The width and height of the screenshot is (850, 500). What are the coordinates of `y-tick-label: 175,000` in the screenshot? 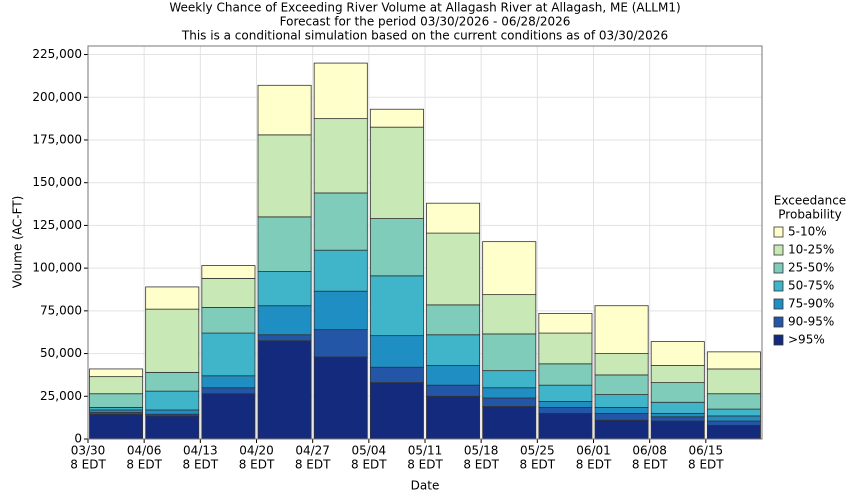 It's located at (57, 139).